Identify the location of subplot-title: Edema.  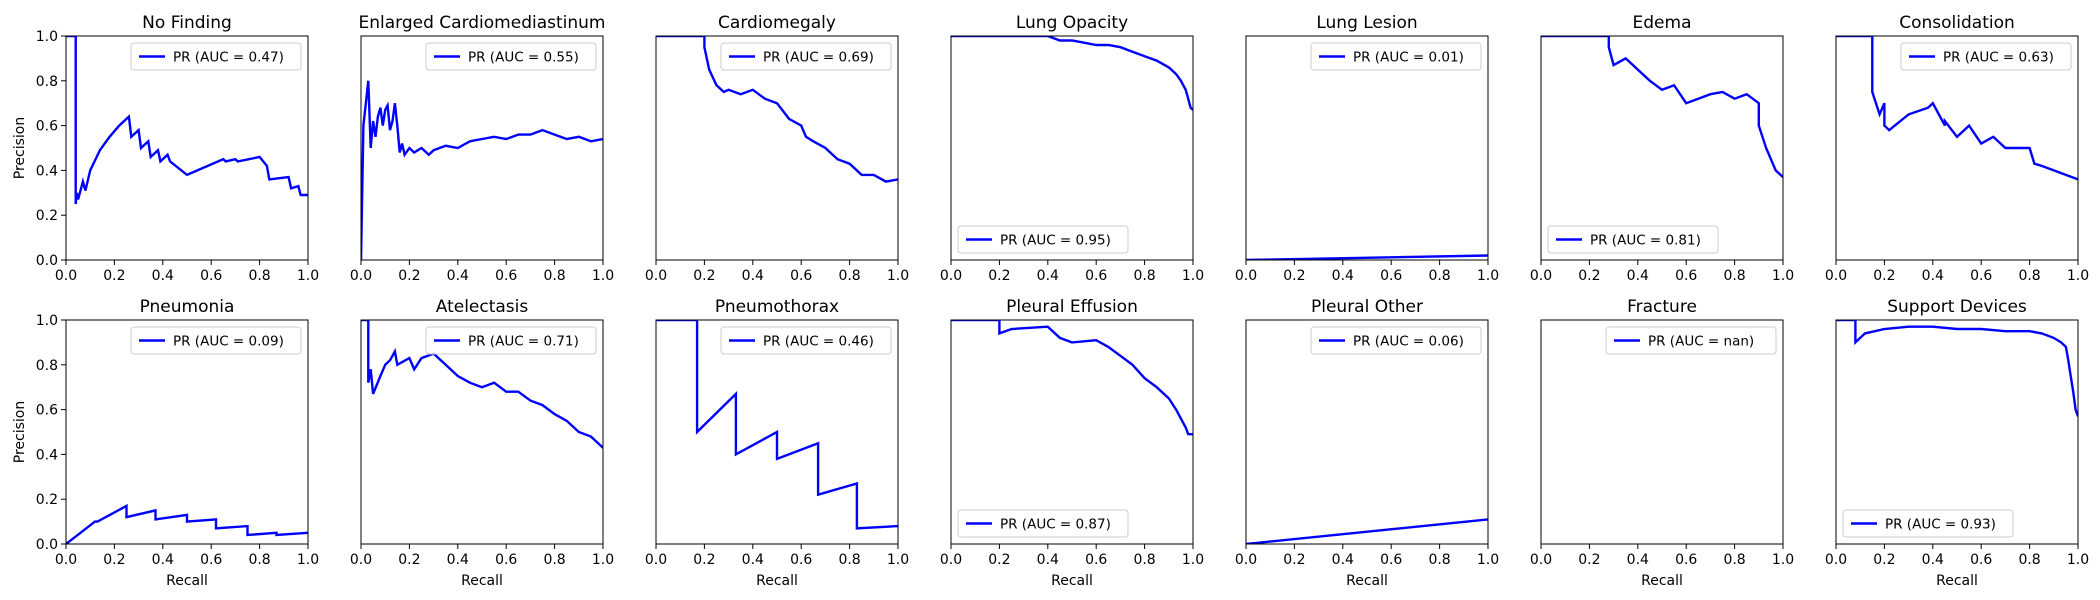
(1662, 23).